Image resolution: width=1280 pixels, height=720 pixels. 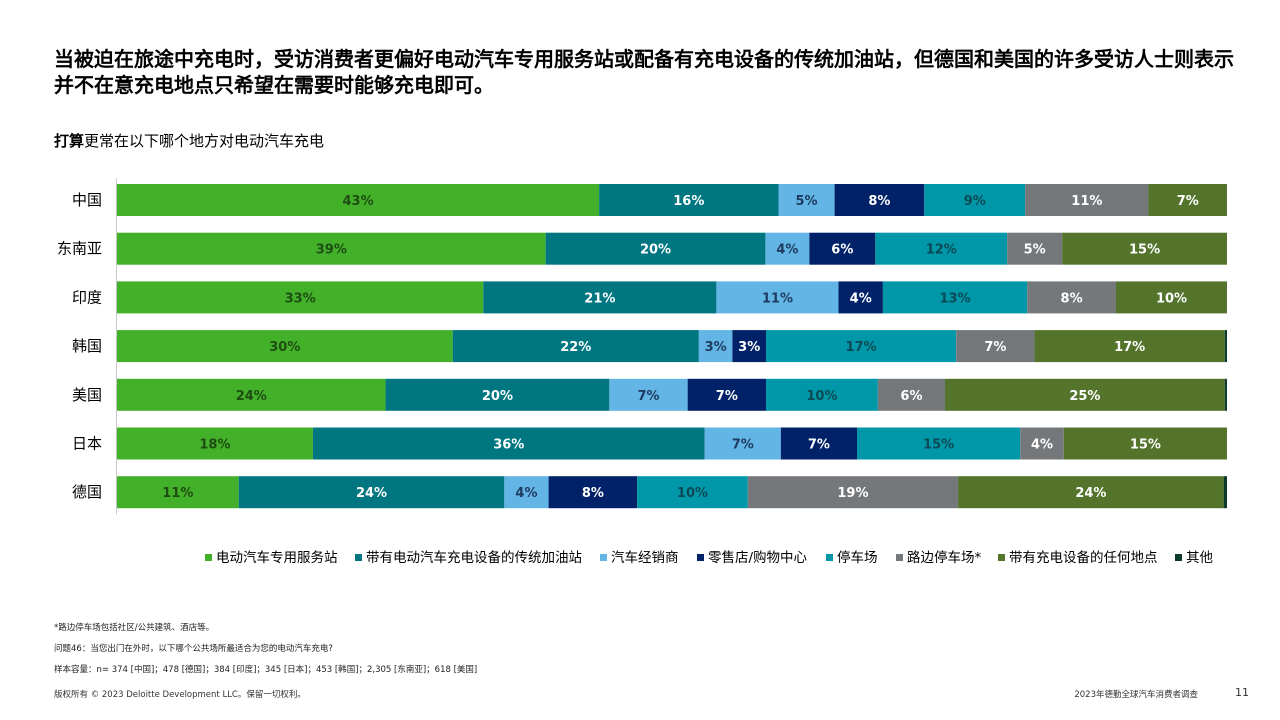 I want to click on data-label: 13%, so click(x=954, y=298).